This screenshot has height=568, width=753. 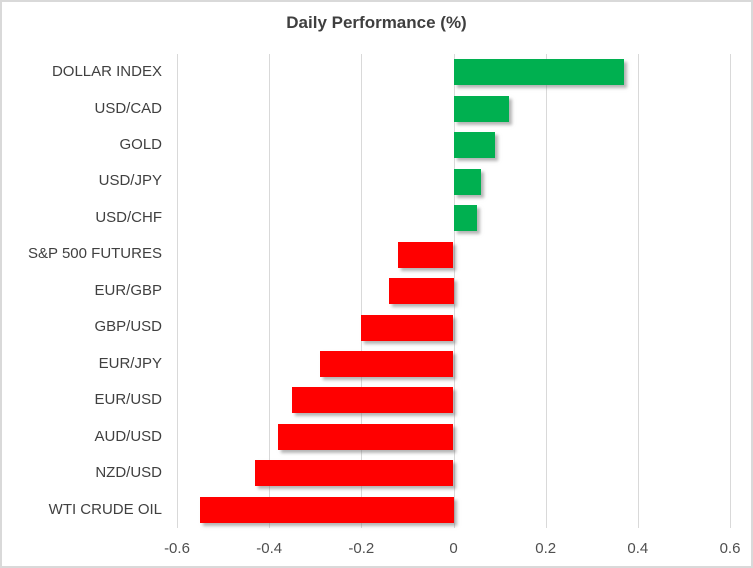 I want to click on category-label: GOLD, so click(x=140, y=144).